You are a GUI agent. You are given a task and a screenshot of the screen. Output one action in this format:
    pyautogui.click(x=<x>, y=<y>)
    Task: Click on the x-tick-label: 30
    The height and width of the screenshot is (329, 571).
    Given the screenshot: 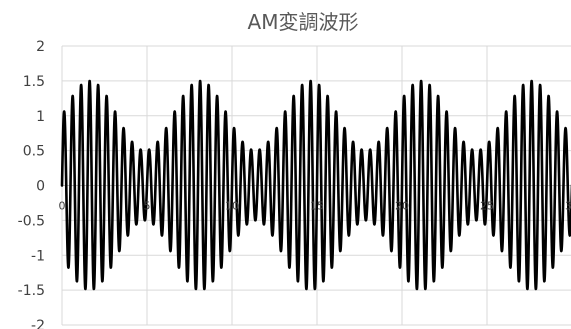 What is the action you would take?
    pyautogui.click(x=568, y=206)
    